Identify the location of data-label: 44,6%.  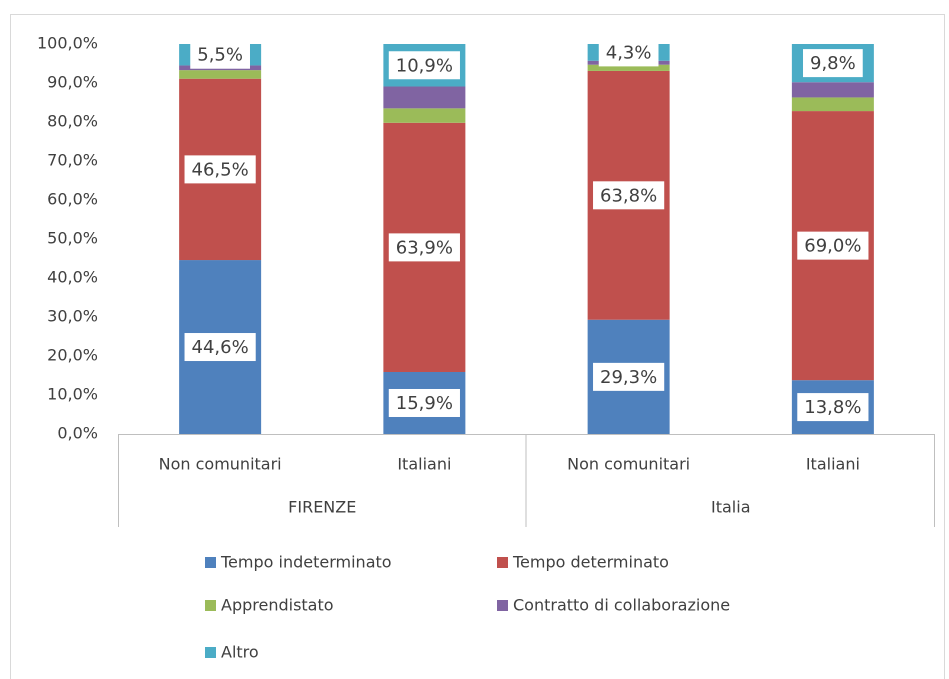
(220, 347).